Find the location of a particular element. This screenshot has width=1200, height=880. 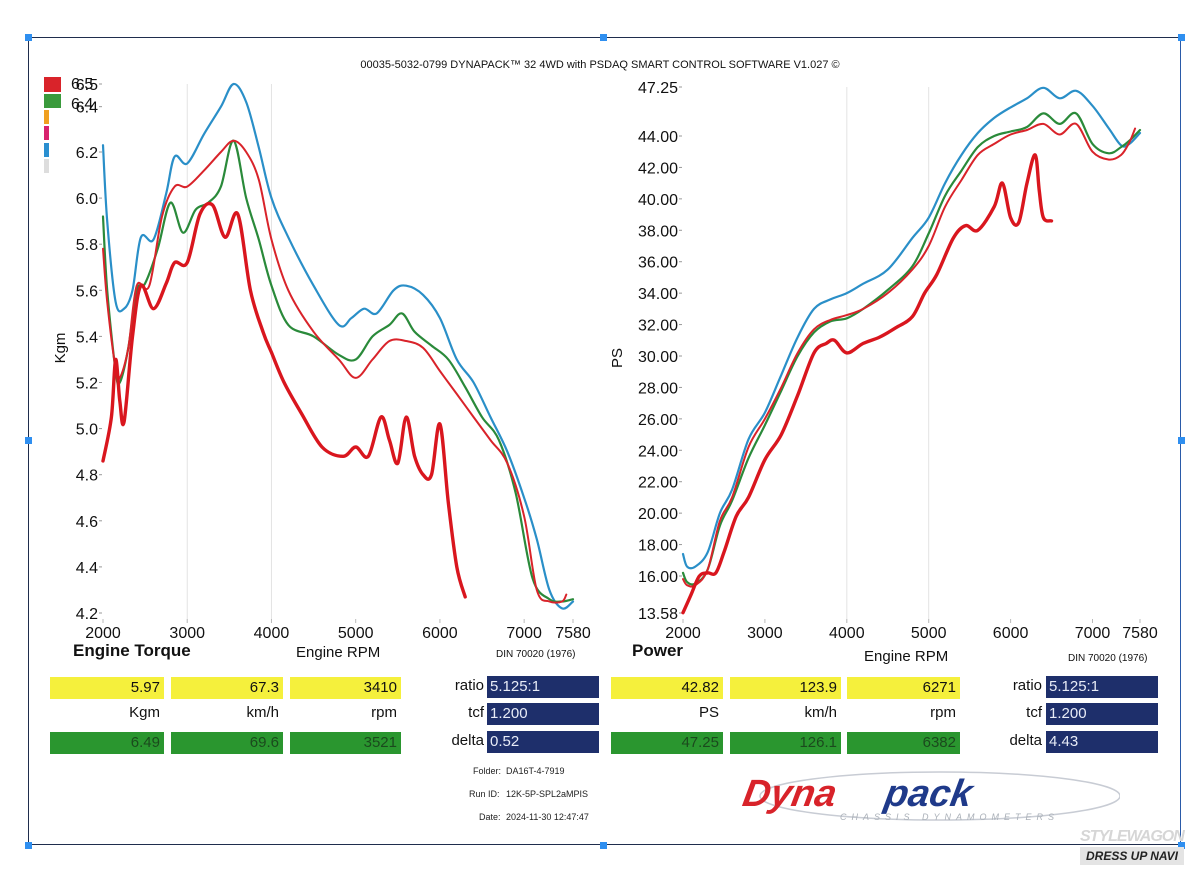

logo-tagline: CHASSIS DYNAMOMETERS is located at coordinates (949, 817).